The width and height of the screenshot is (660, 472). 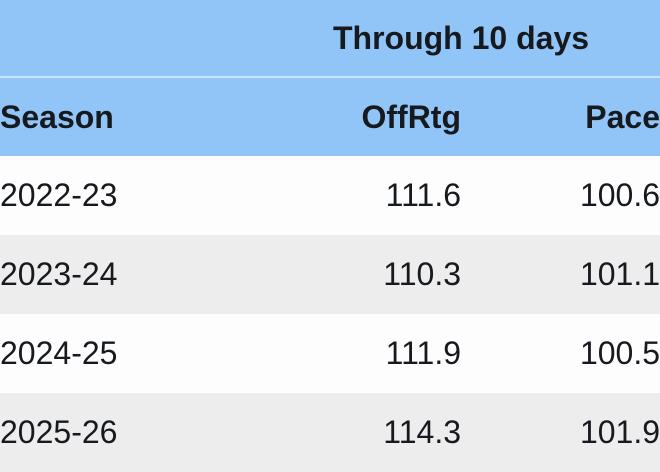 I want to click on cell-pace: 101.1, so click(x=619, y=274).